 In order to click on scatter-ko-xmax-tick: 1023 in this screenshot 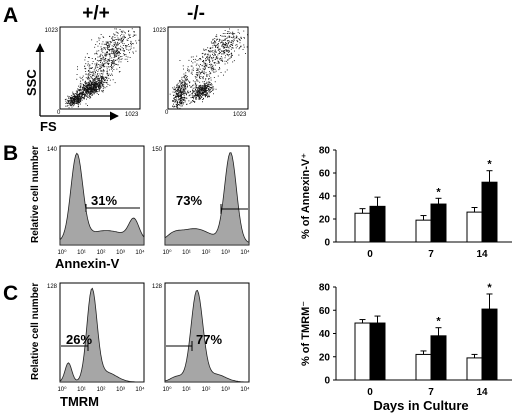, I will do `click(240, 115)`.